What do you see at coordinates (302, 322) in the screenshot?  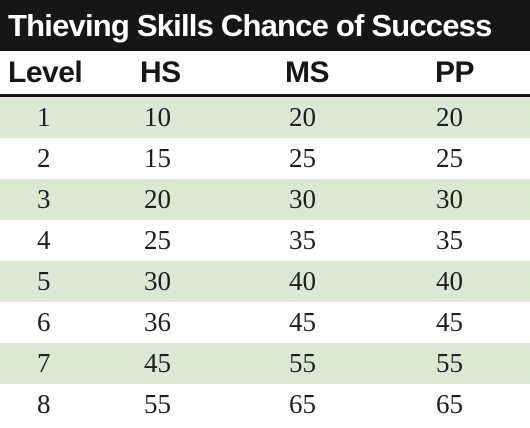 I see `ms-cell: 45` at bounding box center [302, 322].